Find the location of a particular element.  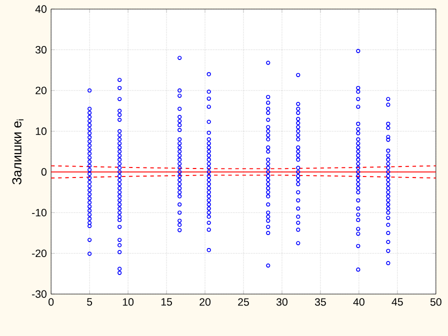

x-tick-label: 30 is located at coordinates (282, 302).